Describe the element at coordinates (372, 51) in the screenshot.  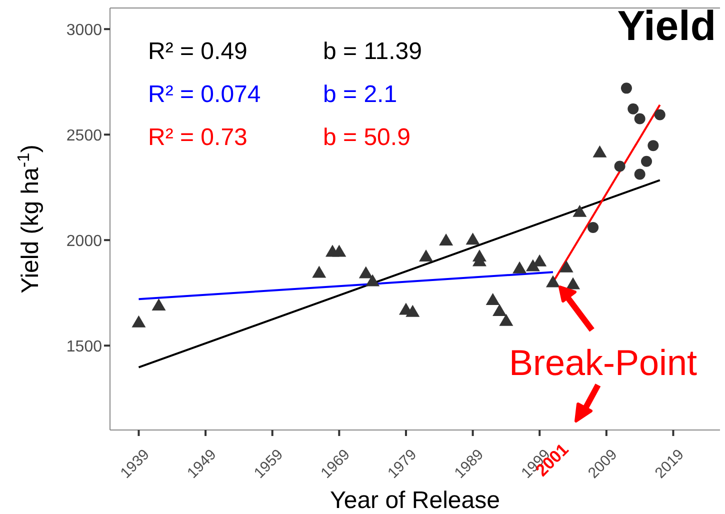
I see `annotation: b = 11.39` at that location.